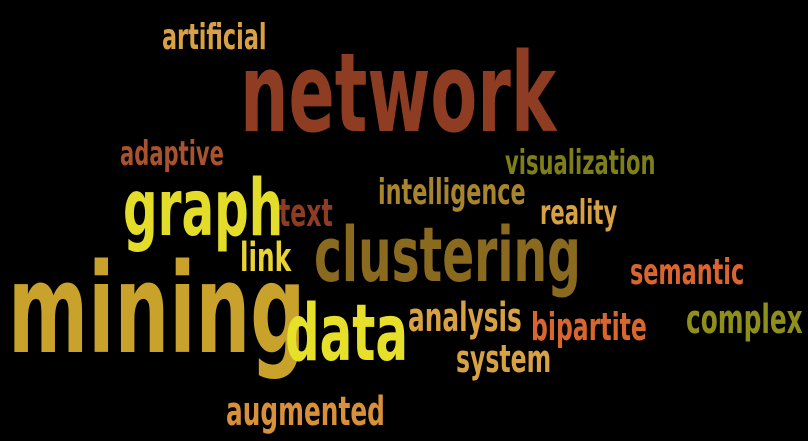  What do you see at coordinates (579, 213) in the screenshot?
I see `word-reality: reality` at bounding box center [579, 213].